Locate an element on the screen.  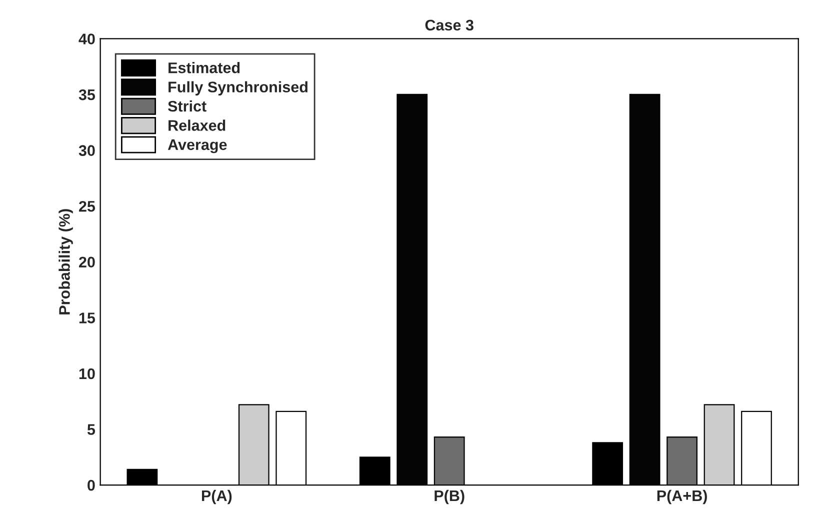
legend-label: Strict is located at coordinates (187, 106).